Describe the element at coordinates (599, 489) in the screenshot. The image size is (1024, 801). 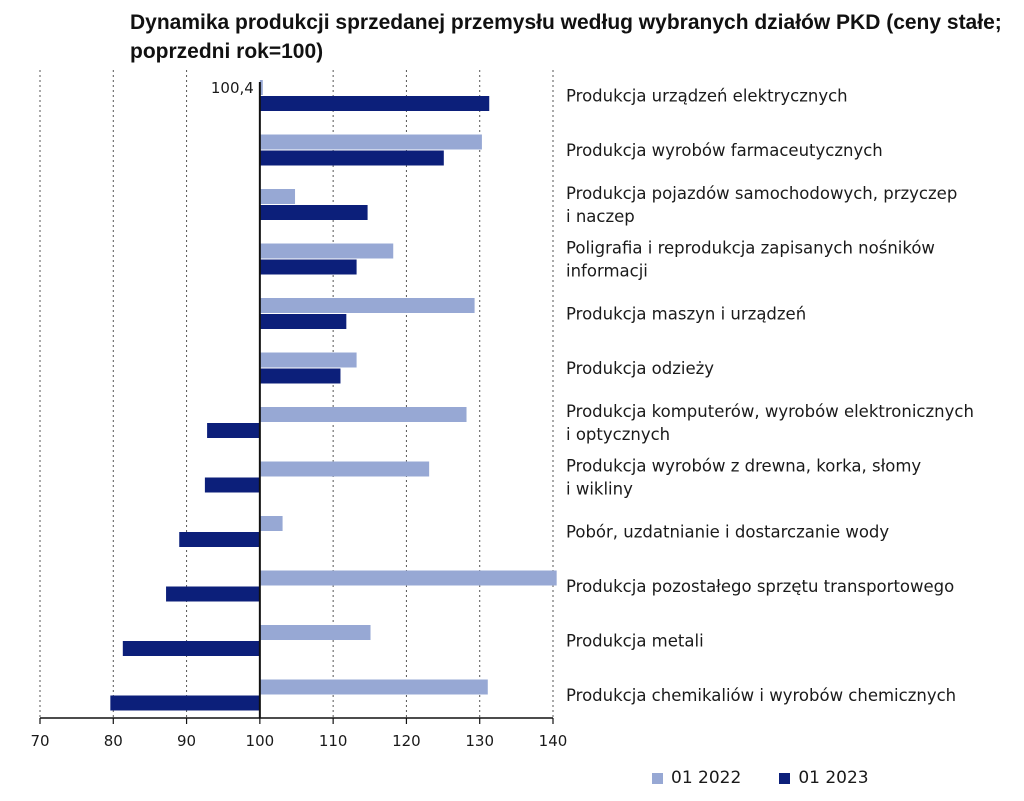
I see `category-label-7-line-1: i wikliny` at that location.